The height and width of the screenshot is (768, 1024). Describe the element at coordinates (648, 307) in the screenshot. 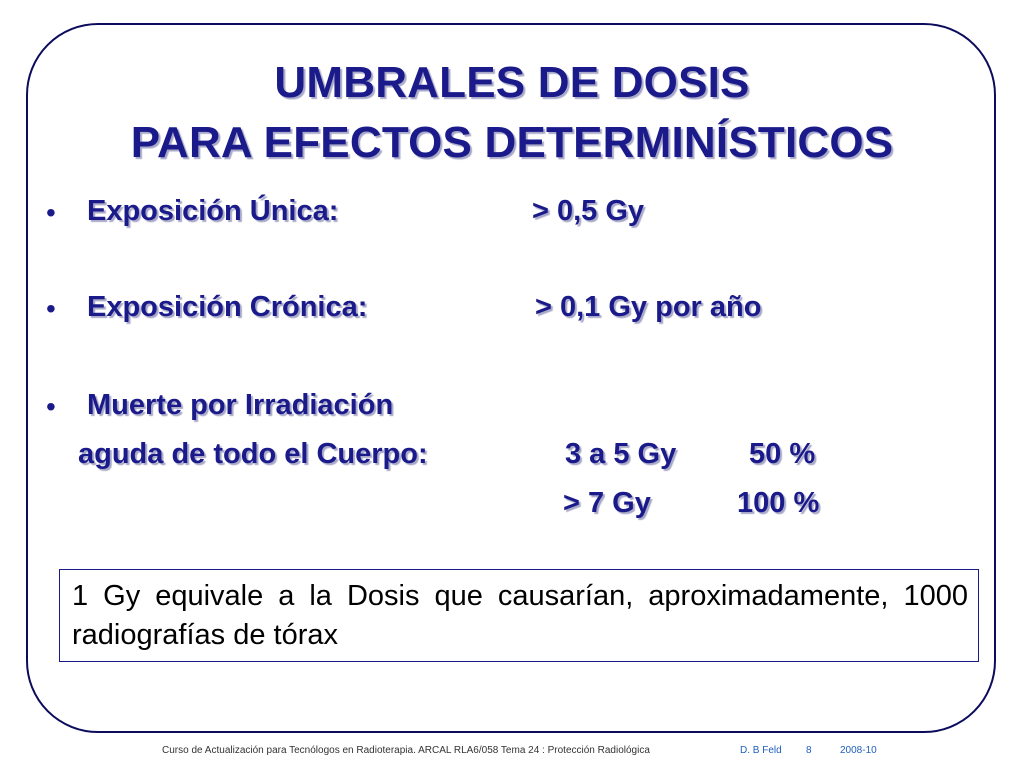

I see `bullet-chronic-exposure-value: > 0,1 Gy por año` at that location.